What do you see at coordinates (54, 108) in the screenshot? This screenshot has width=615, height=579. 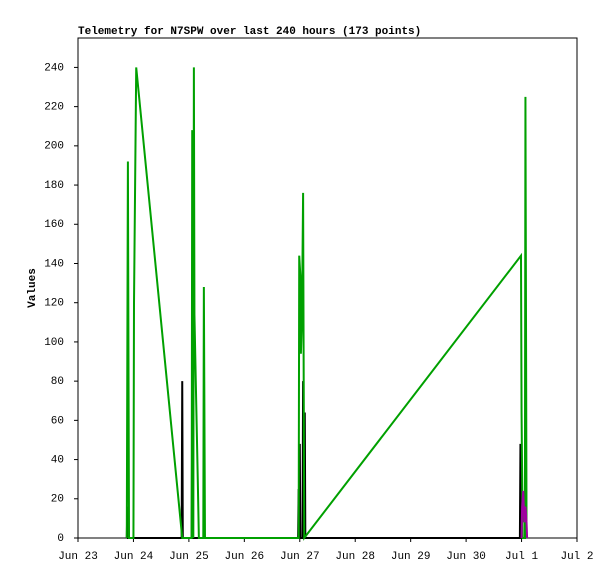 I see `y-tick-label: 220` at bounding box center [54, 108].